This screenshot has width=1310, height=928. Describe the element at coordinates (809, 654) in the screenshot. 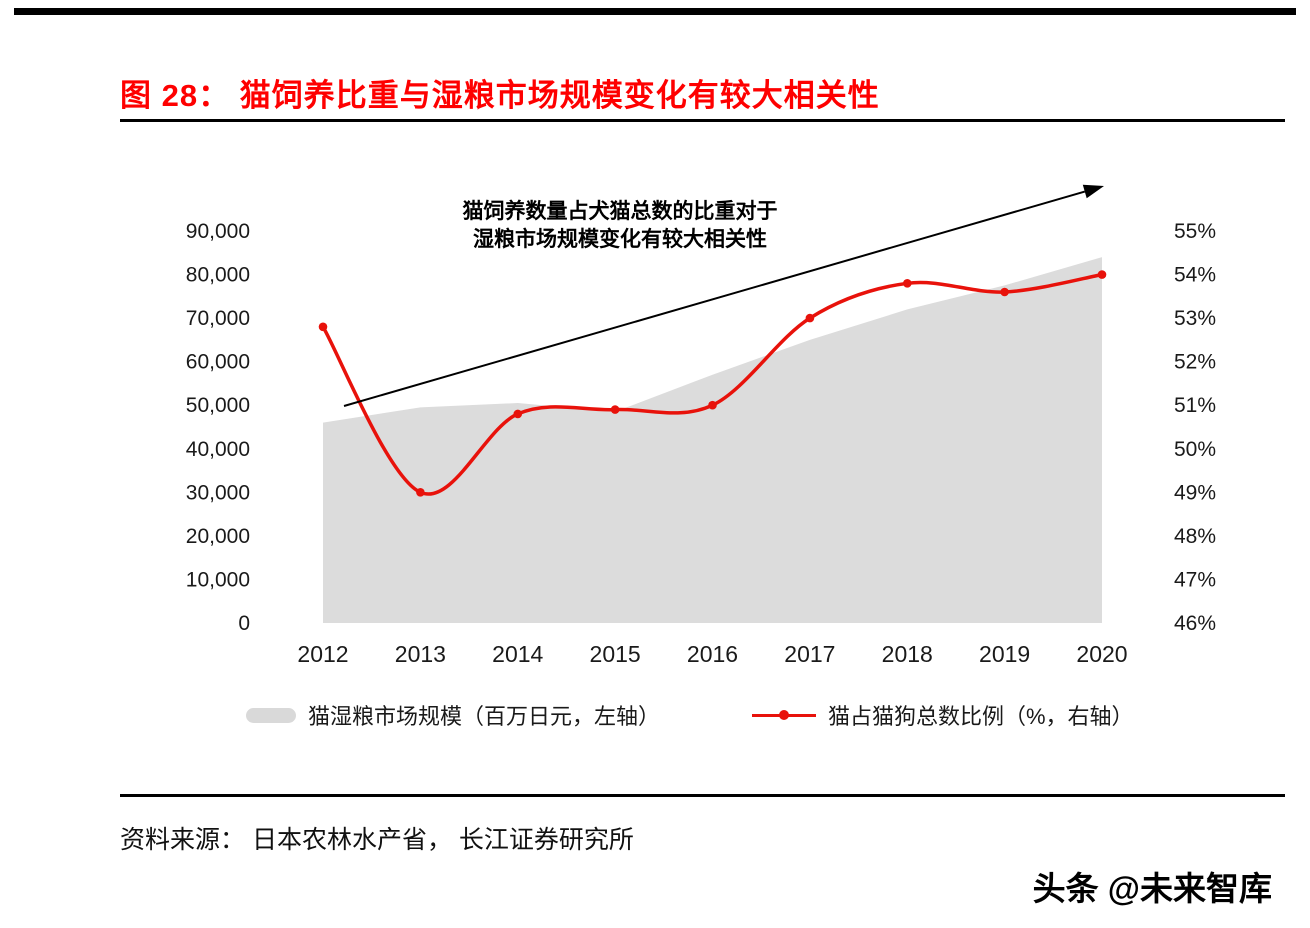

I see `x-axis-tick-label: 2017` at that location.